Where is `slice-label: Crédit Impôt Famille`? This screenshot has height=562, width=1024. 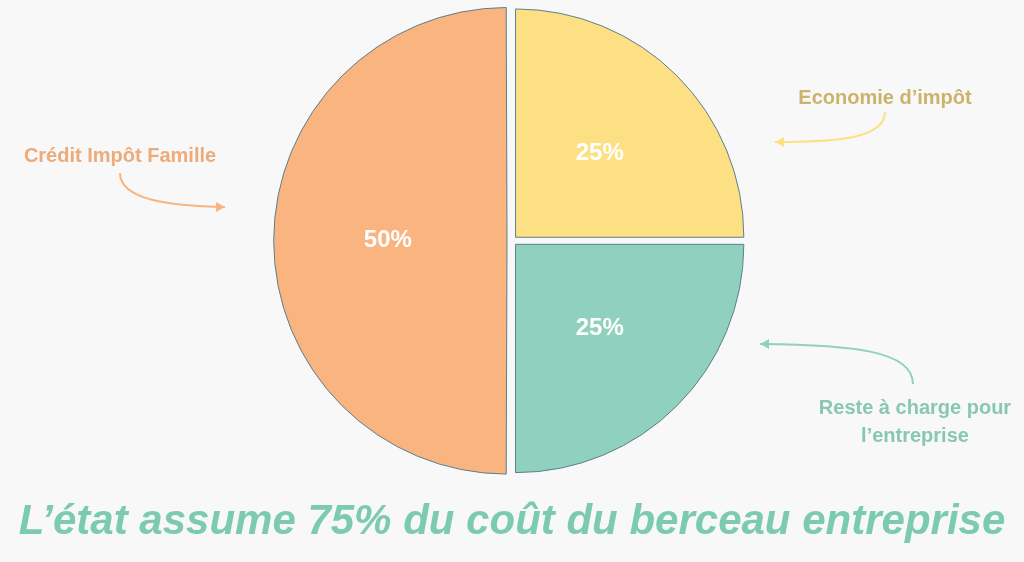
slice-label: Crédit Impôt Famille is located at coordinates (120, 155).